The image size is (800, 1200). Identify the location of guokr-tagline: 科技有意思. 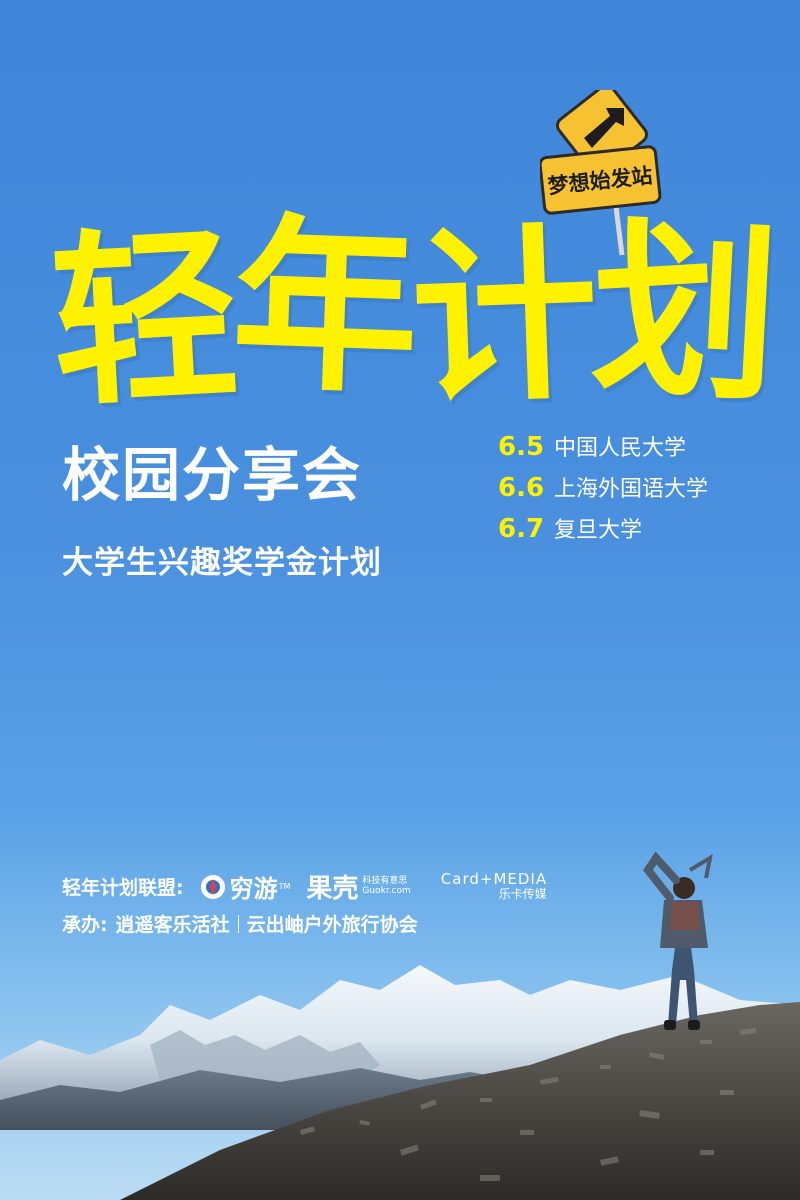
(385, 880).